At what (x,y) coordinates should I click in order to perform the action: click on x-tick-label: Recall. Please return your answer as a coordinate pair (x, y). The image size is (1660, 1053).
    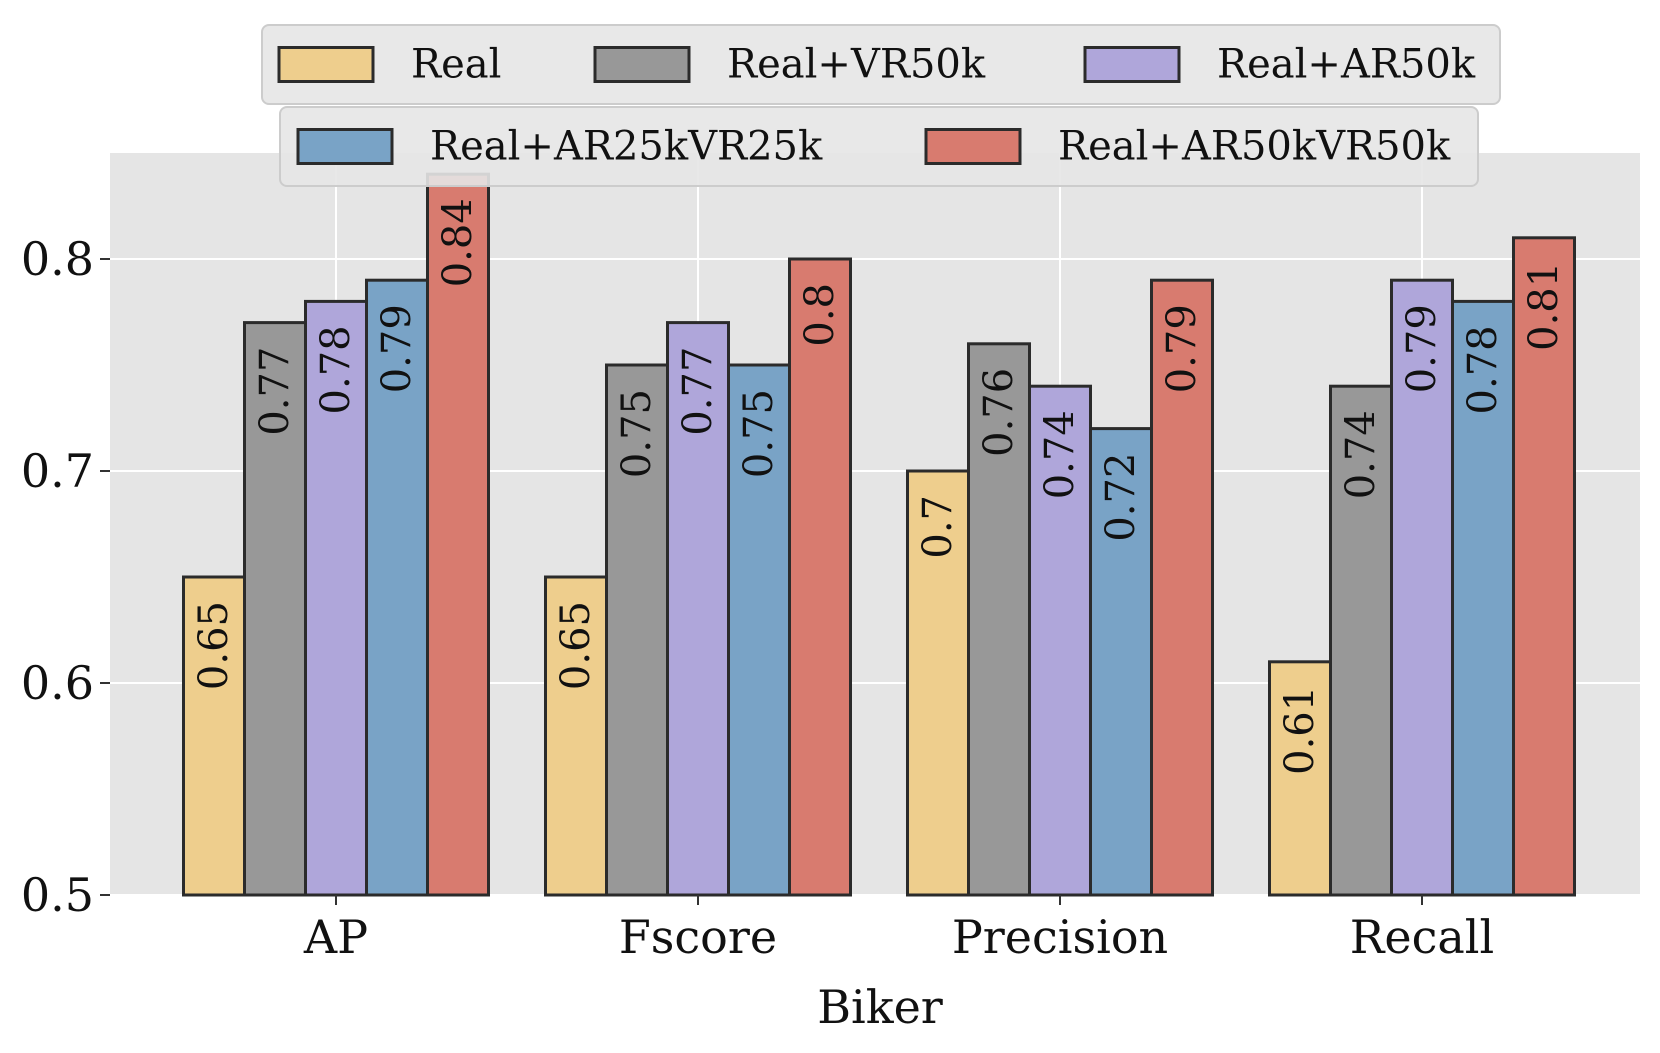
    Looking at the image, I should click on (1422, 937).